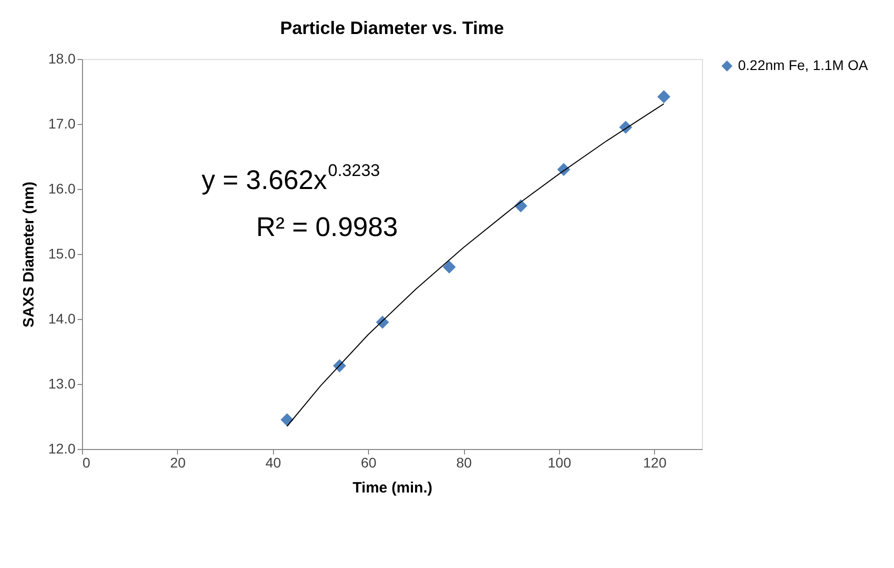  What do you see at coordinates (62, 448) in the screenshot?
I see `y-tick-label: 12.0` at bounding box center [62, 448].